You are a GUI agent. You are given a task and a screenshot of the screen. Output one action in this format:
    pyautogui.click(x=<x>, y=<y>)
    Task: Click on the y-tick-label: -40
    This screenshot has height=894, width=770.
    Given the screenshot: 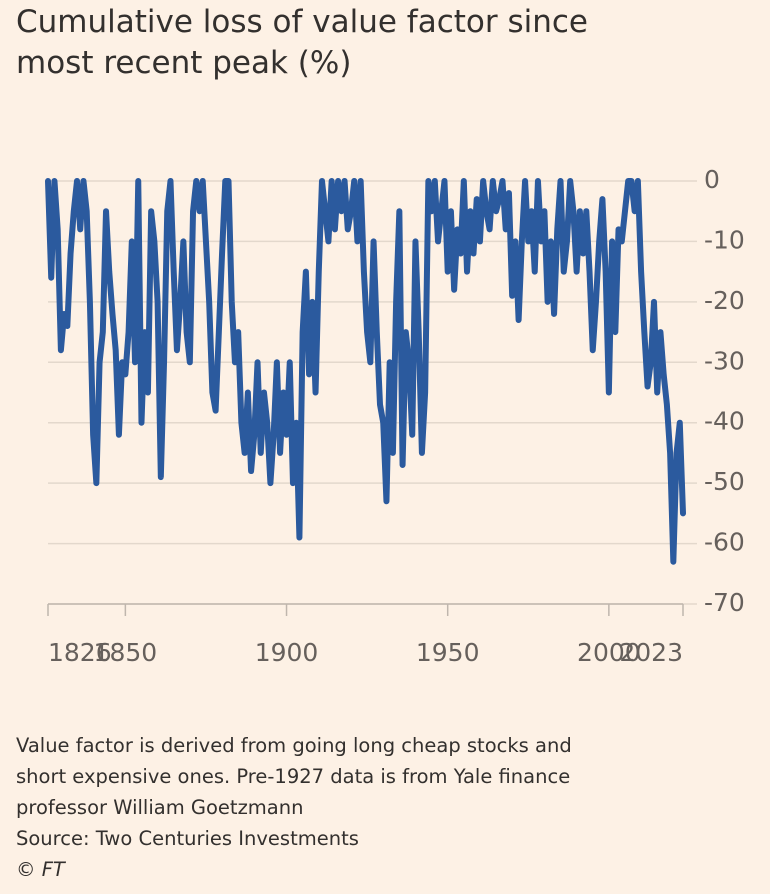 What is the action you would take?
    pyautogui.click(x=724, y=421)
    